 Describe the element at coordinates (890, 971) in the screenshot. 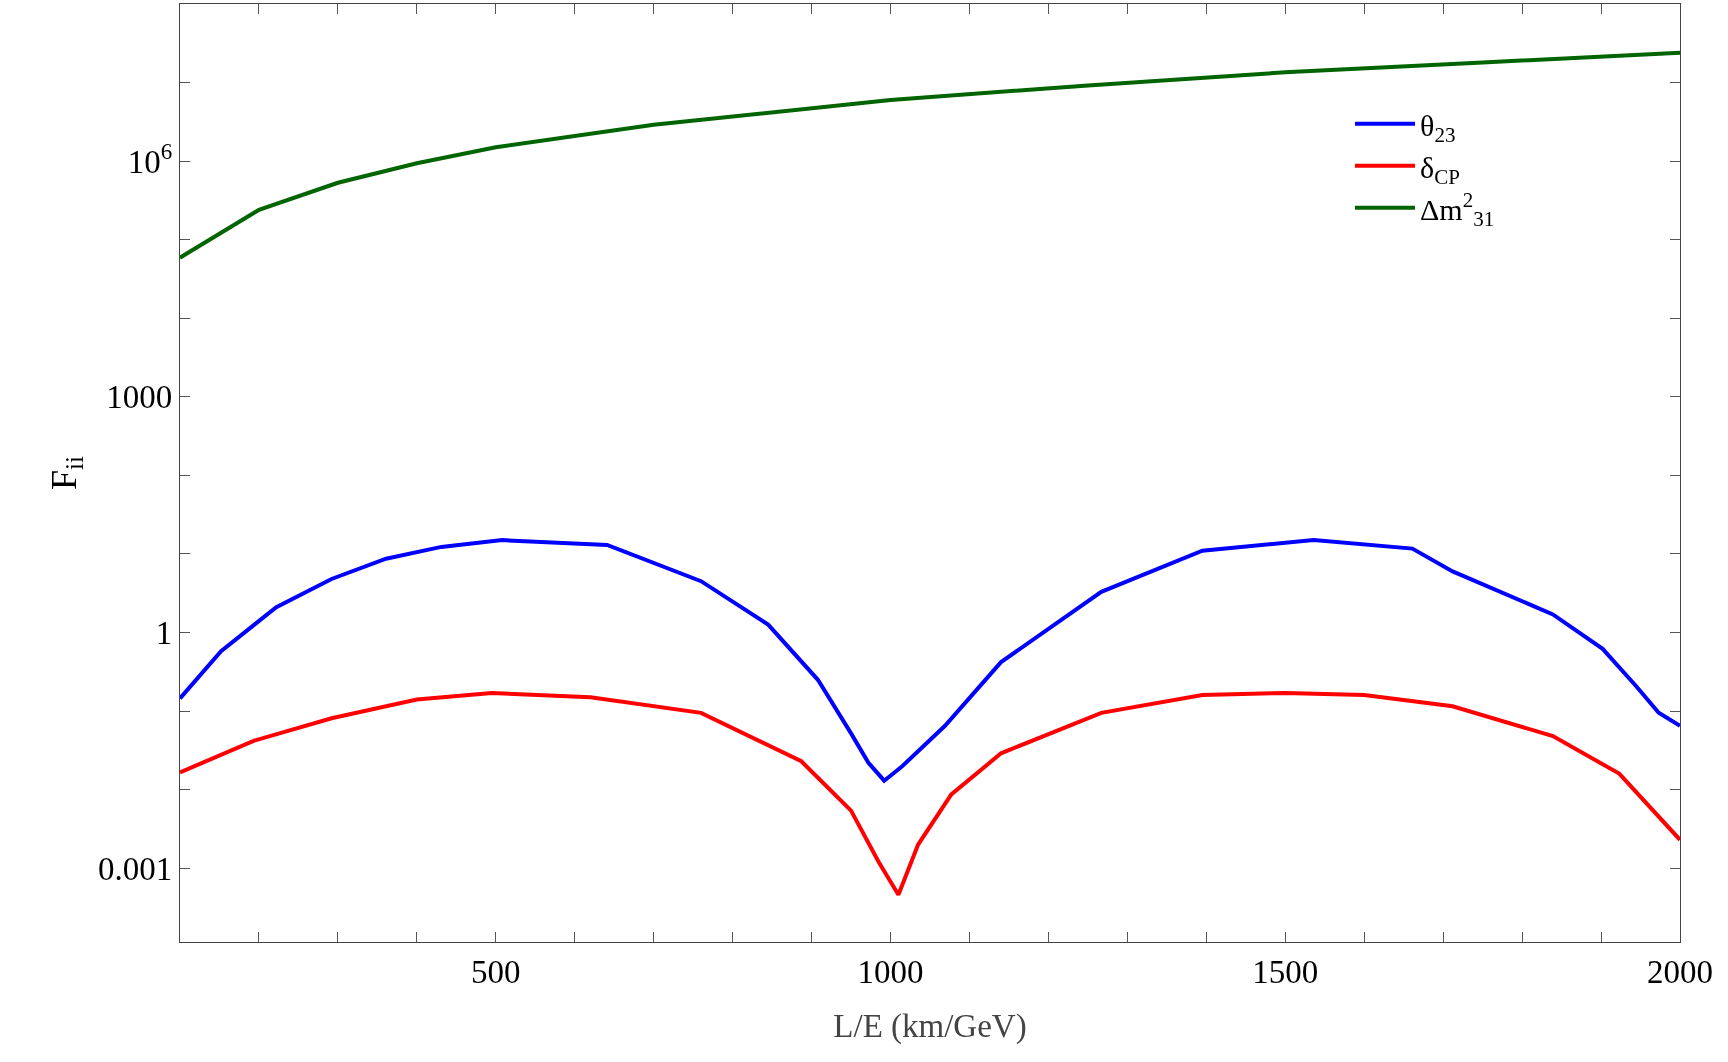

I see `x-tick-label: 1000` at that location.